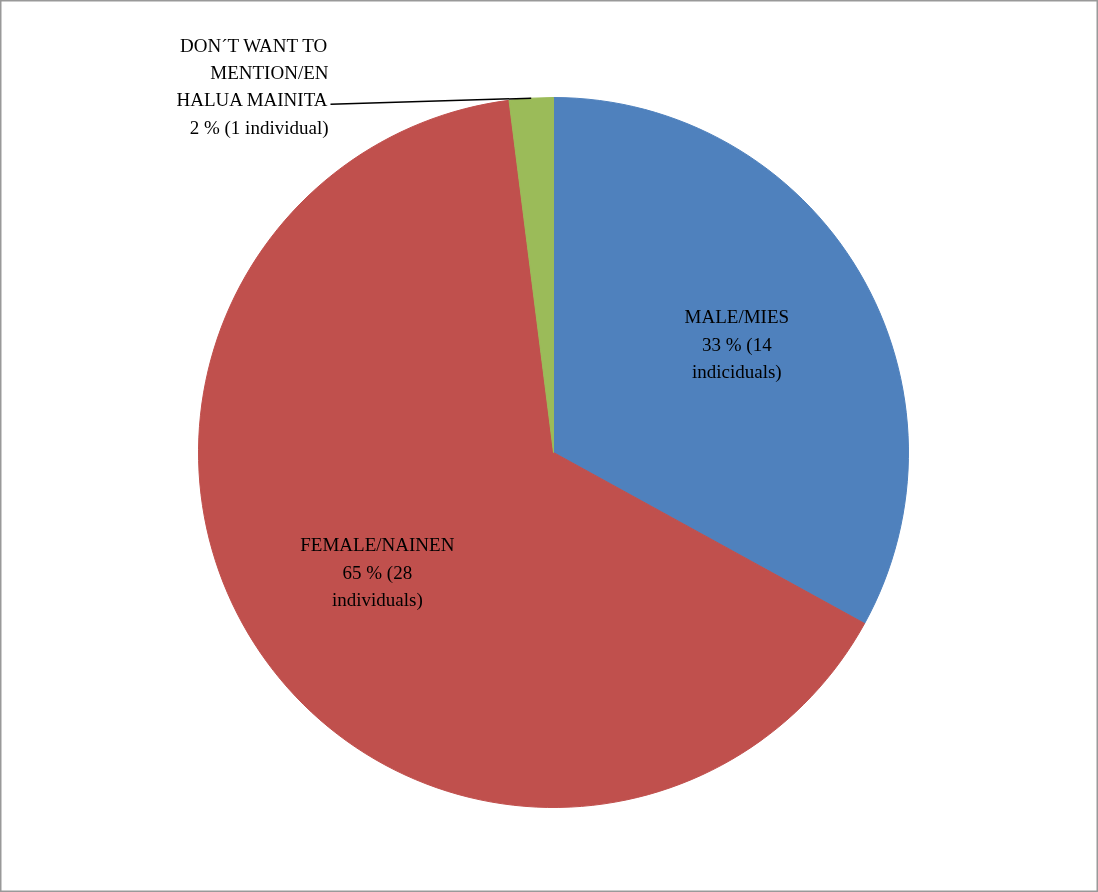  I want to click on slice-label: DON´T WANT TO MENTION/EN HALUA MAINITA, so click(252, 72).